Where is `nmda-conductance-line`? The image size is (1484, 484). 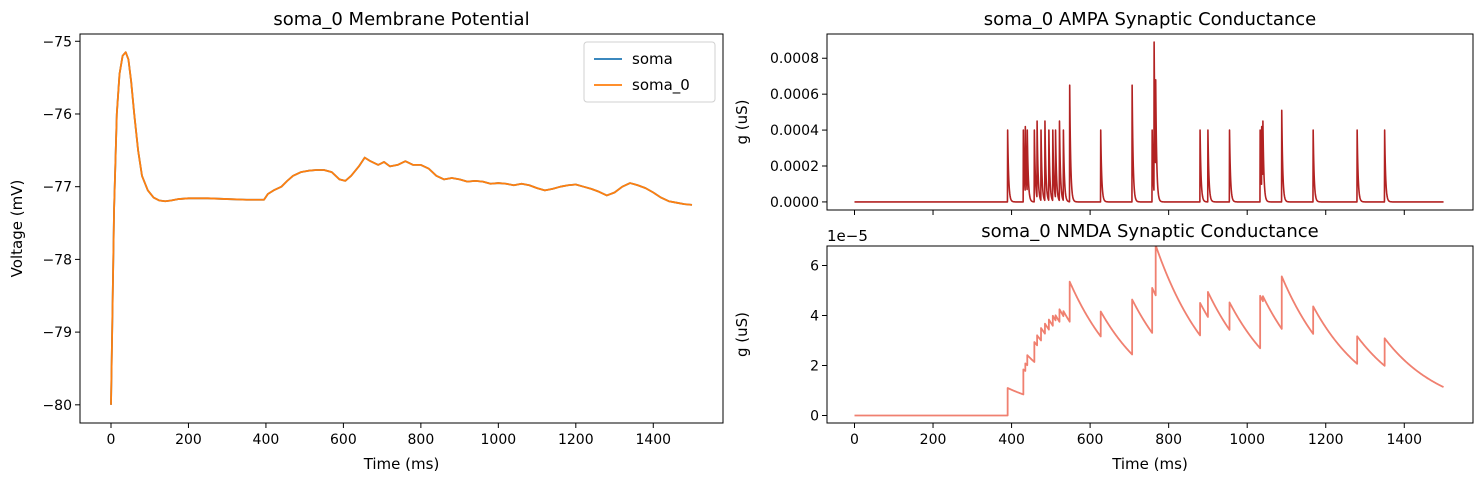
nmda-conductance-line is located at coordinates (1149, 331).